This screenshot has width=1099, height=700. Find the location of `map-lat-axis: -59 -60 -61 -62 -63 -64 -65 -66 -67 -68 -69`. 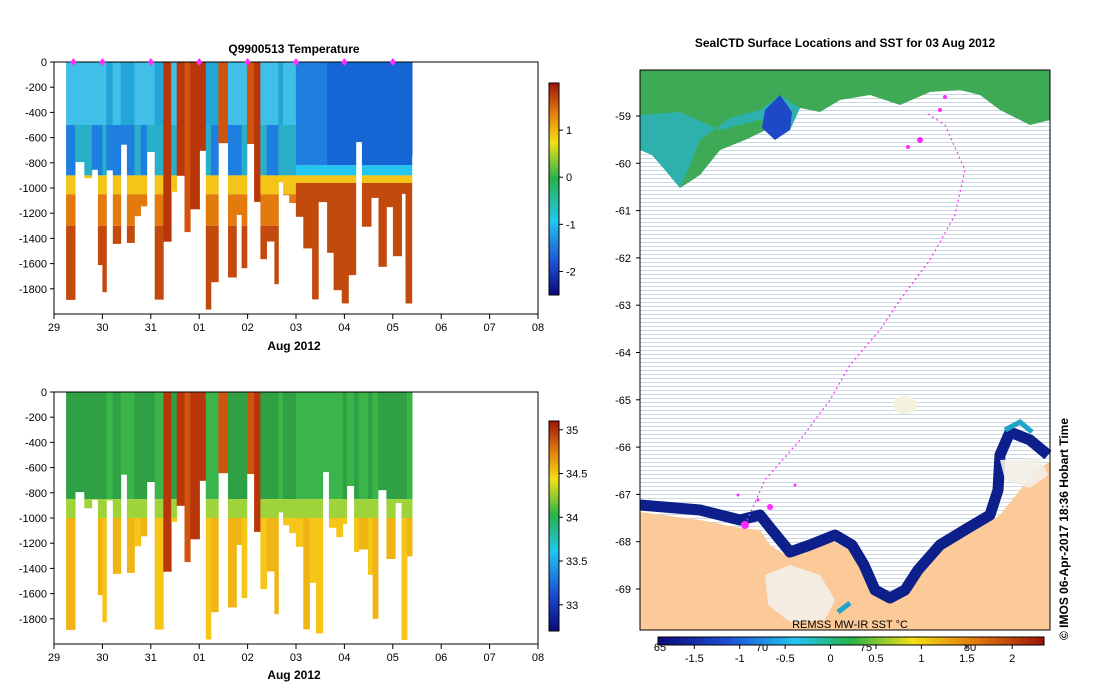

map-lat-axis: -59 -60 -61 -62 -63 -64 -65 -66 -67 -68 -69 is located at coordinates (627, 353).